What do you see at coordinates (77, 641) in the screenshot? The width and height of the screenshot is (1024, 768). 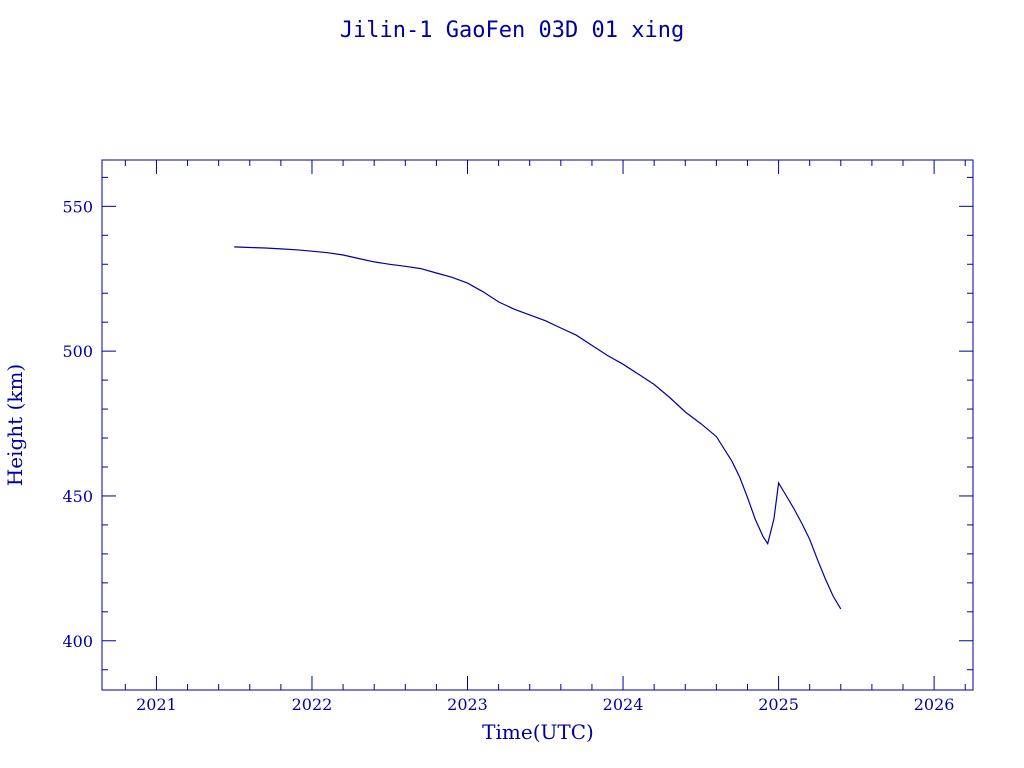 I see `y-tick-label: 400` at bounding box center [77, 641].